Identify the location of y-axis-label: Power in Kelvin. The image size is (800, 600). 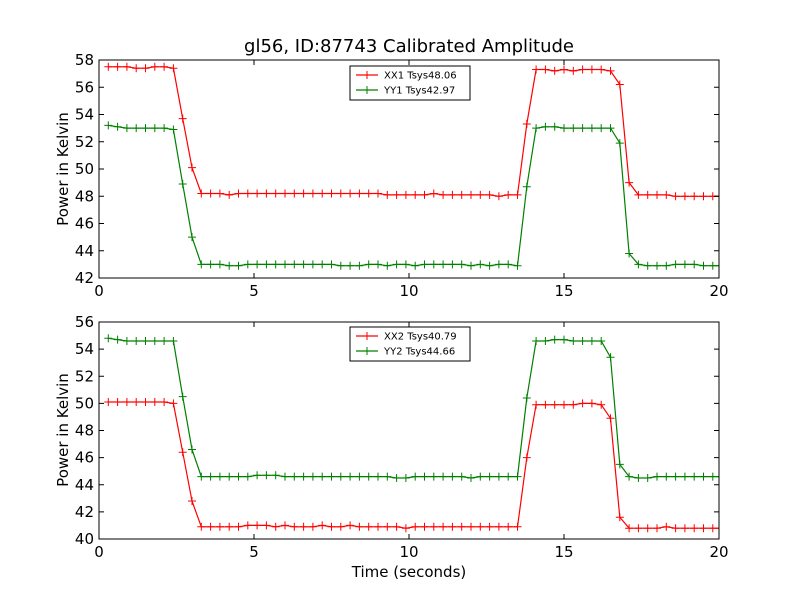
(63, 430).